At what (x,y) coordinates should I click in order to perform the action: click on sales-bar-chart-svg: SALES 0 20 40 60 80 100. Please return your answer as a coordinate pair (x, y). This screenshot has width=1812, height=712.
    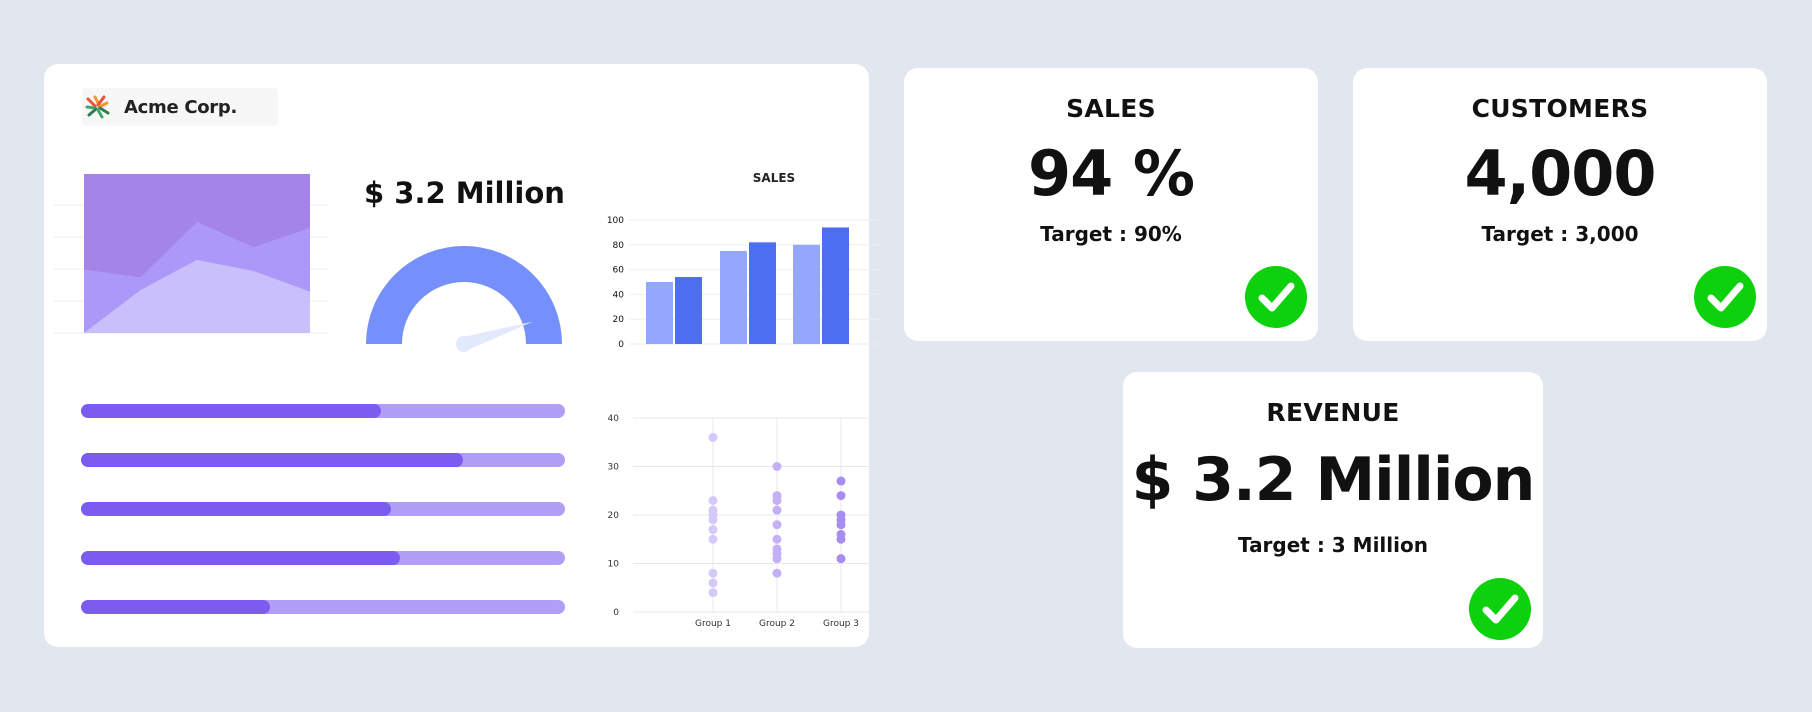
    Looking at the image, I should click on (743, 260).